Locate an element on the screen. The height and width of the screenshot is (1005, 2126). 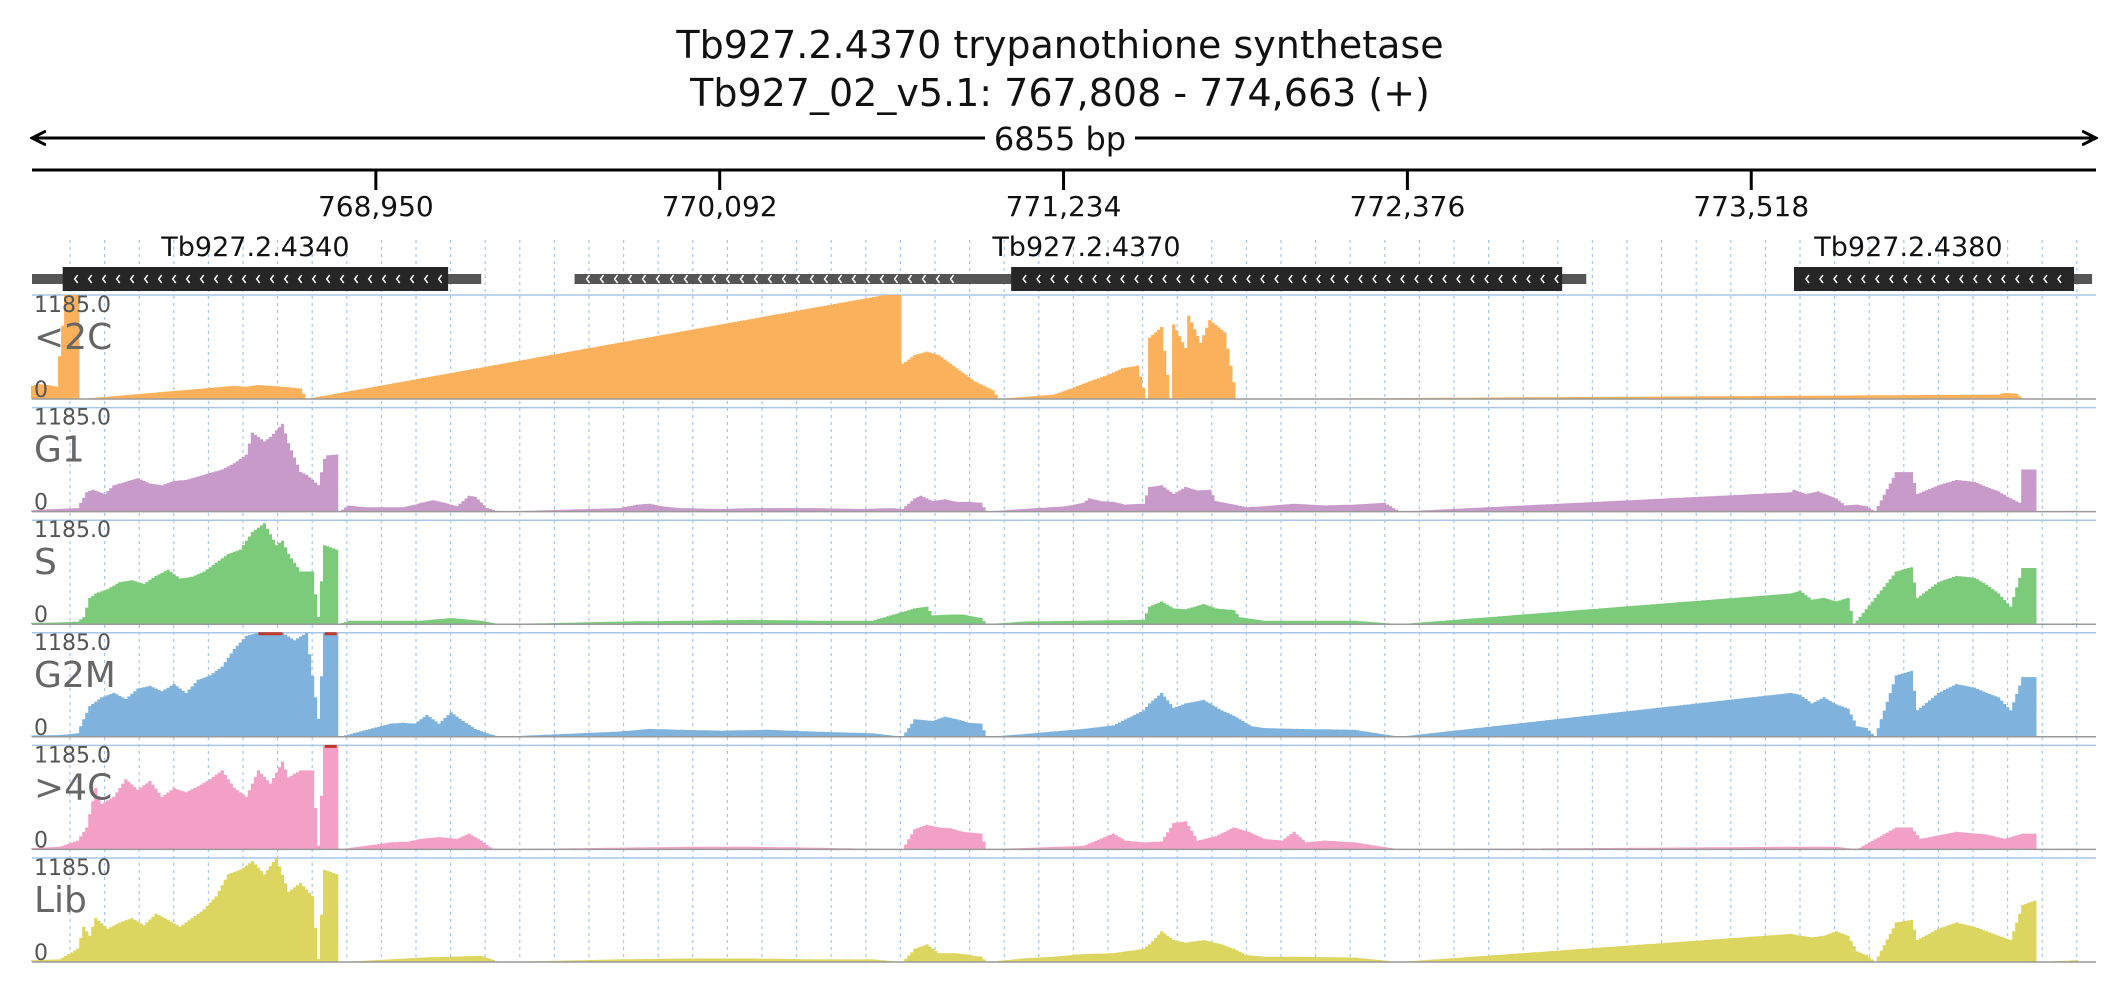
ruler-ticks: 768,950 770,092 771,234 772,376 773,518 is located at coordinates (1063, 196).